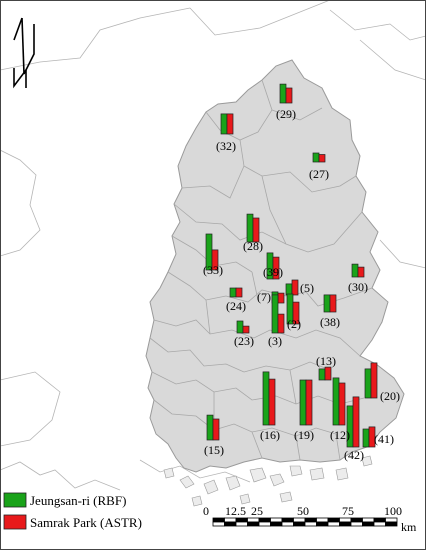 This screenshot has width=426, height=550. Describe the element at coordinates (257, 511) in the screenshot. I see `scale-label-25: 25` at that location.